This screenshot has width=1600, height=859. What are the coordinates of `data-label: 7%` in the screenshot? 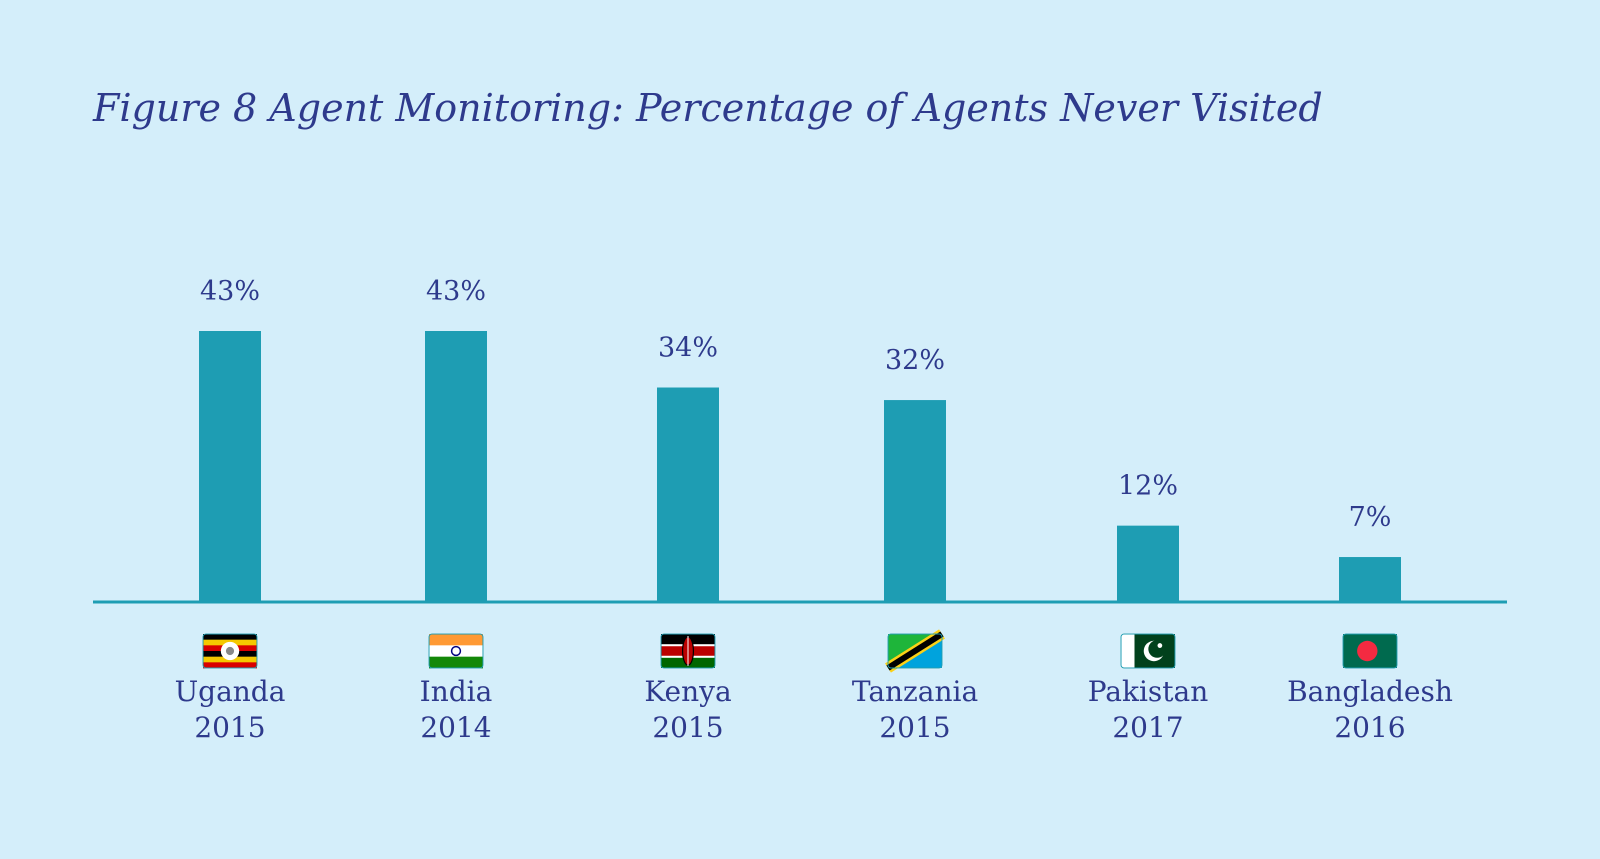 It's located at (1370, 517).